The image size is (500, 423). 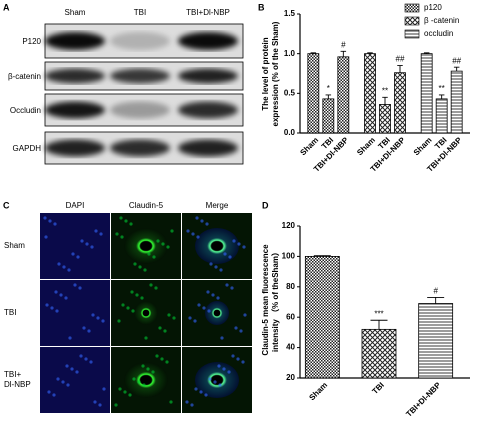 I want to click on panel-label: A, so click(x=6, y=7).